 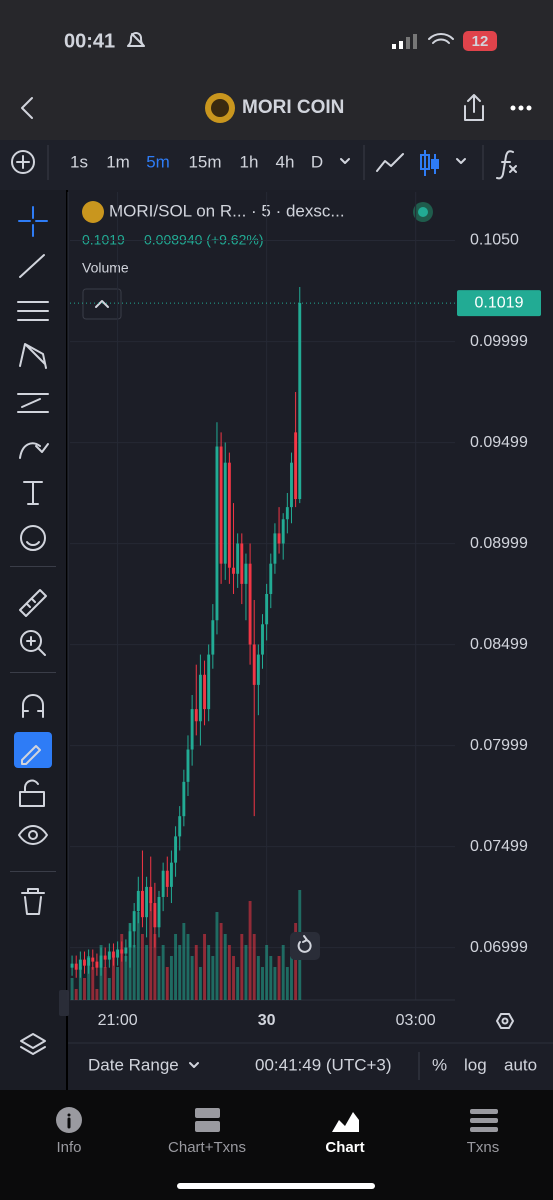 What do you see at coordinates (474, 107) in the screenshot?
I see `share-button` at bounding box center [474, 107].